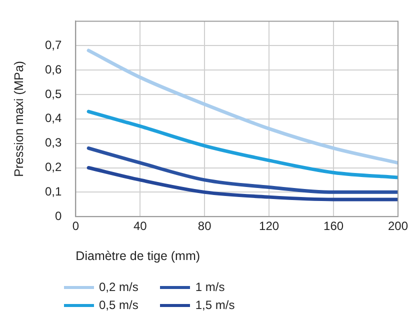  Describe the element at coordinates (58, 215) in the screenshot. I see `y-tick-label: 0` at that location.